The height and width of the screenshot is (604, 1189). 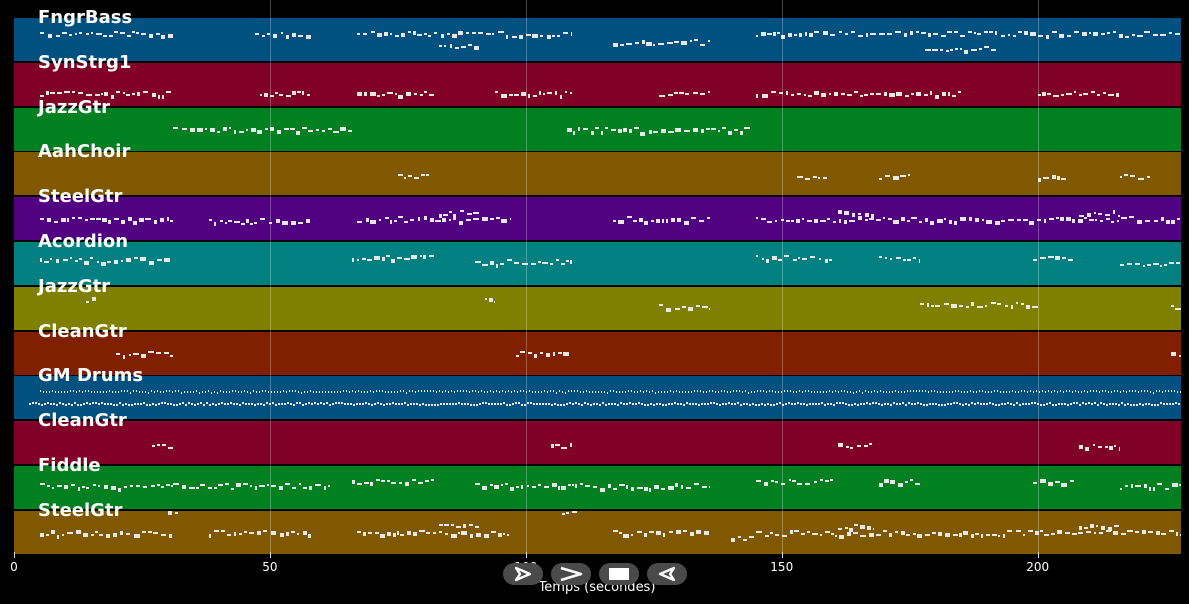 I want to click on x-tick-label: 200, so click(x=1038, y=567).